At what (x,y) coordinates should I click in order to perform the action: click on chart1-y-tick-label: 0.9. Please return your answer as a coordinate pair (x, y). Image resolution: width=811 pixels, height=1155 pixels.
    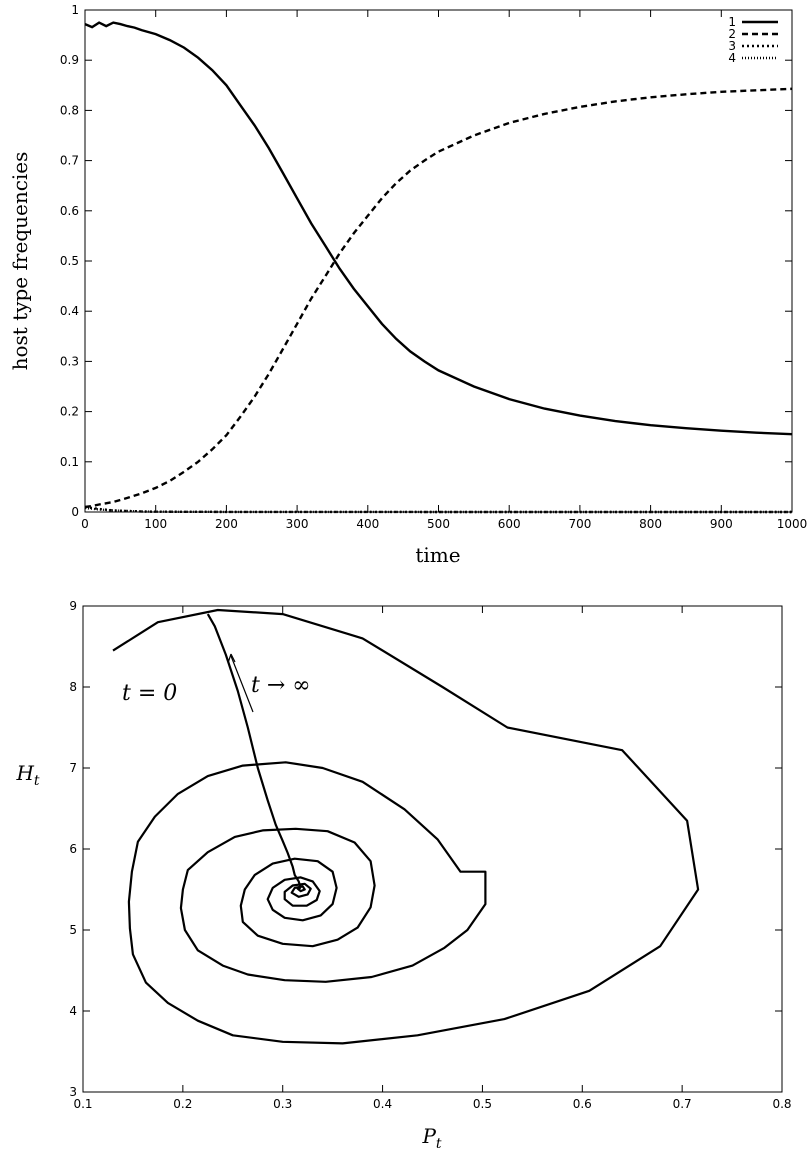
    Looking at the image, I should click on (69, 60).